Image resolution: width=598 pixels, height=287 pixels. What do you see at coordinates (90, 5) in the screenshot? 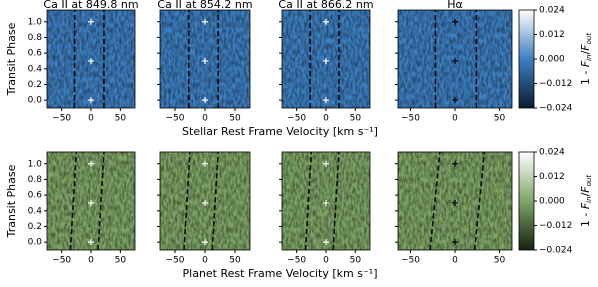
I see `panel-title: Ca II at 849.8 nm` at bounding box center [90, 5].